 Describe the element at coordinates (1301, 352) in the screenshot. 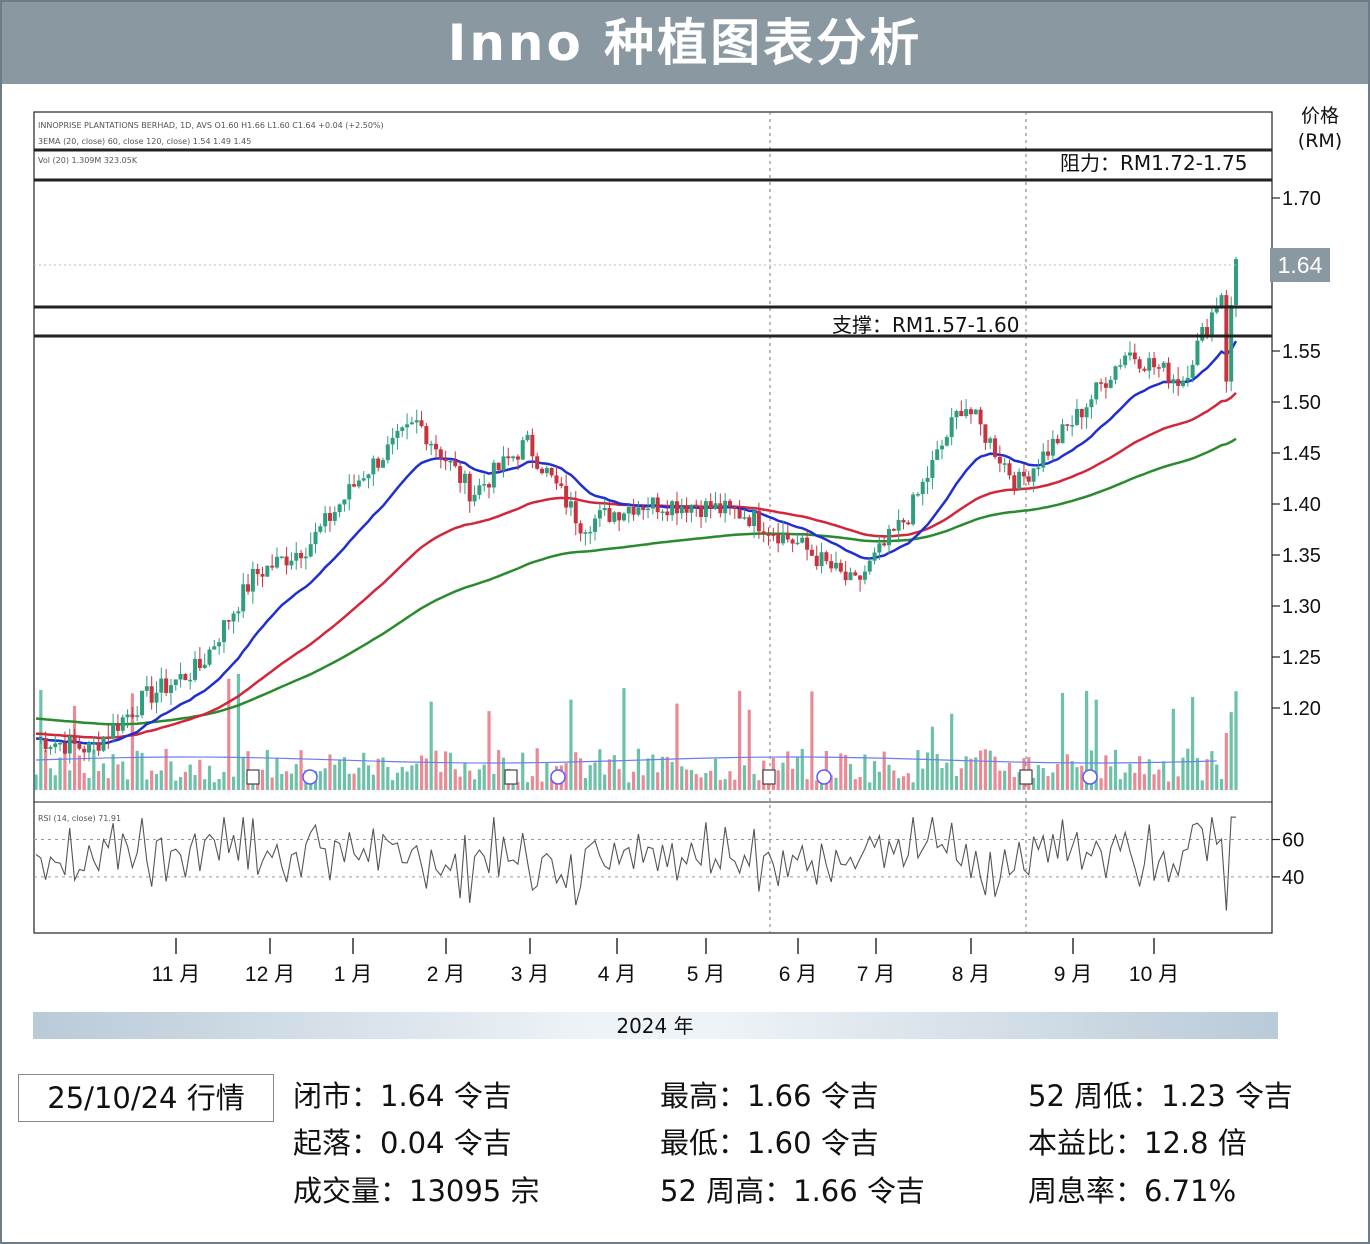

I see `y-tick-label: 1.55` at that location.